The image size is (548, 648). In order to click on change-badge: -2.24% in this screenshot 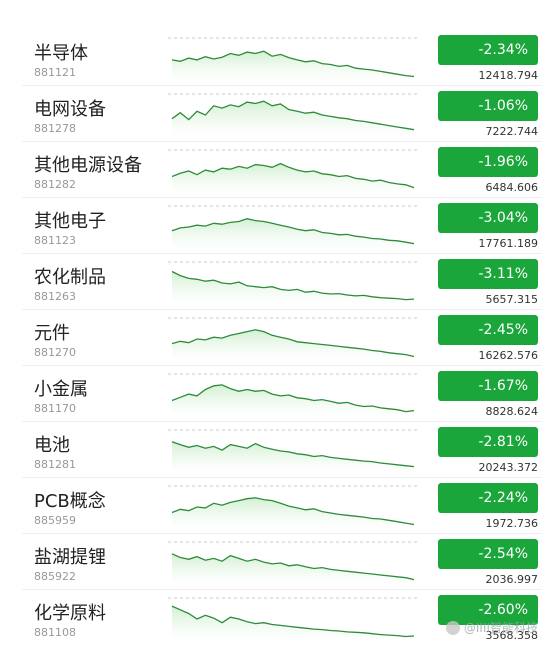, I will do `click(488, 498)`.